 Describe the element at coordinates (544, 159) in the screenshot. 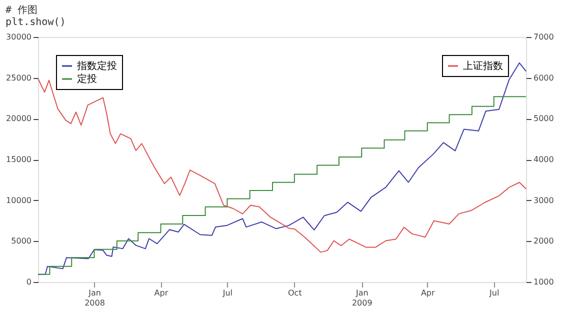

I see `y2-tick-label: 4000` at that location.